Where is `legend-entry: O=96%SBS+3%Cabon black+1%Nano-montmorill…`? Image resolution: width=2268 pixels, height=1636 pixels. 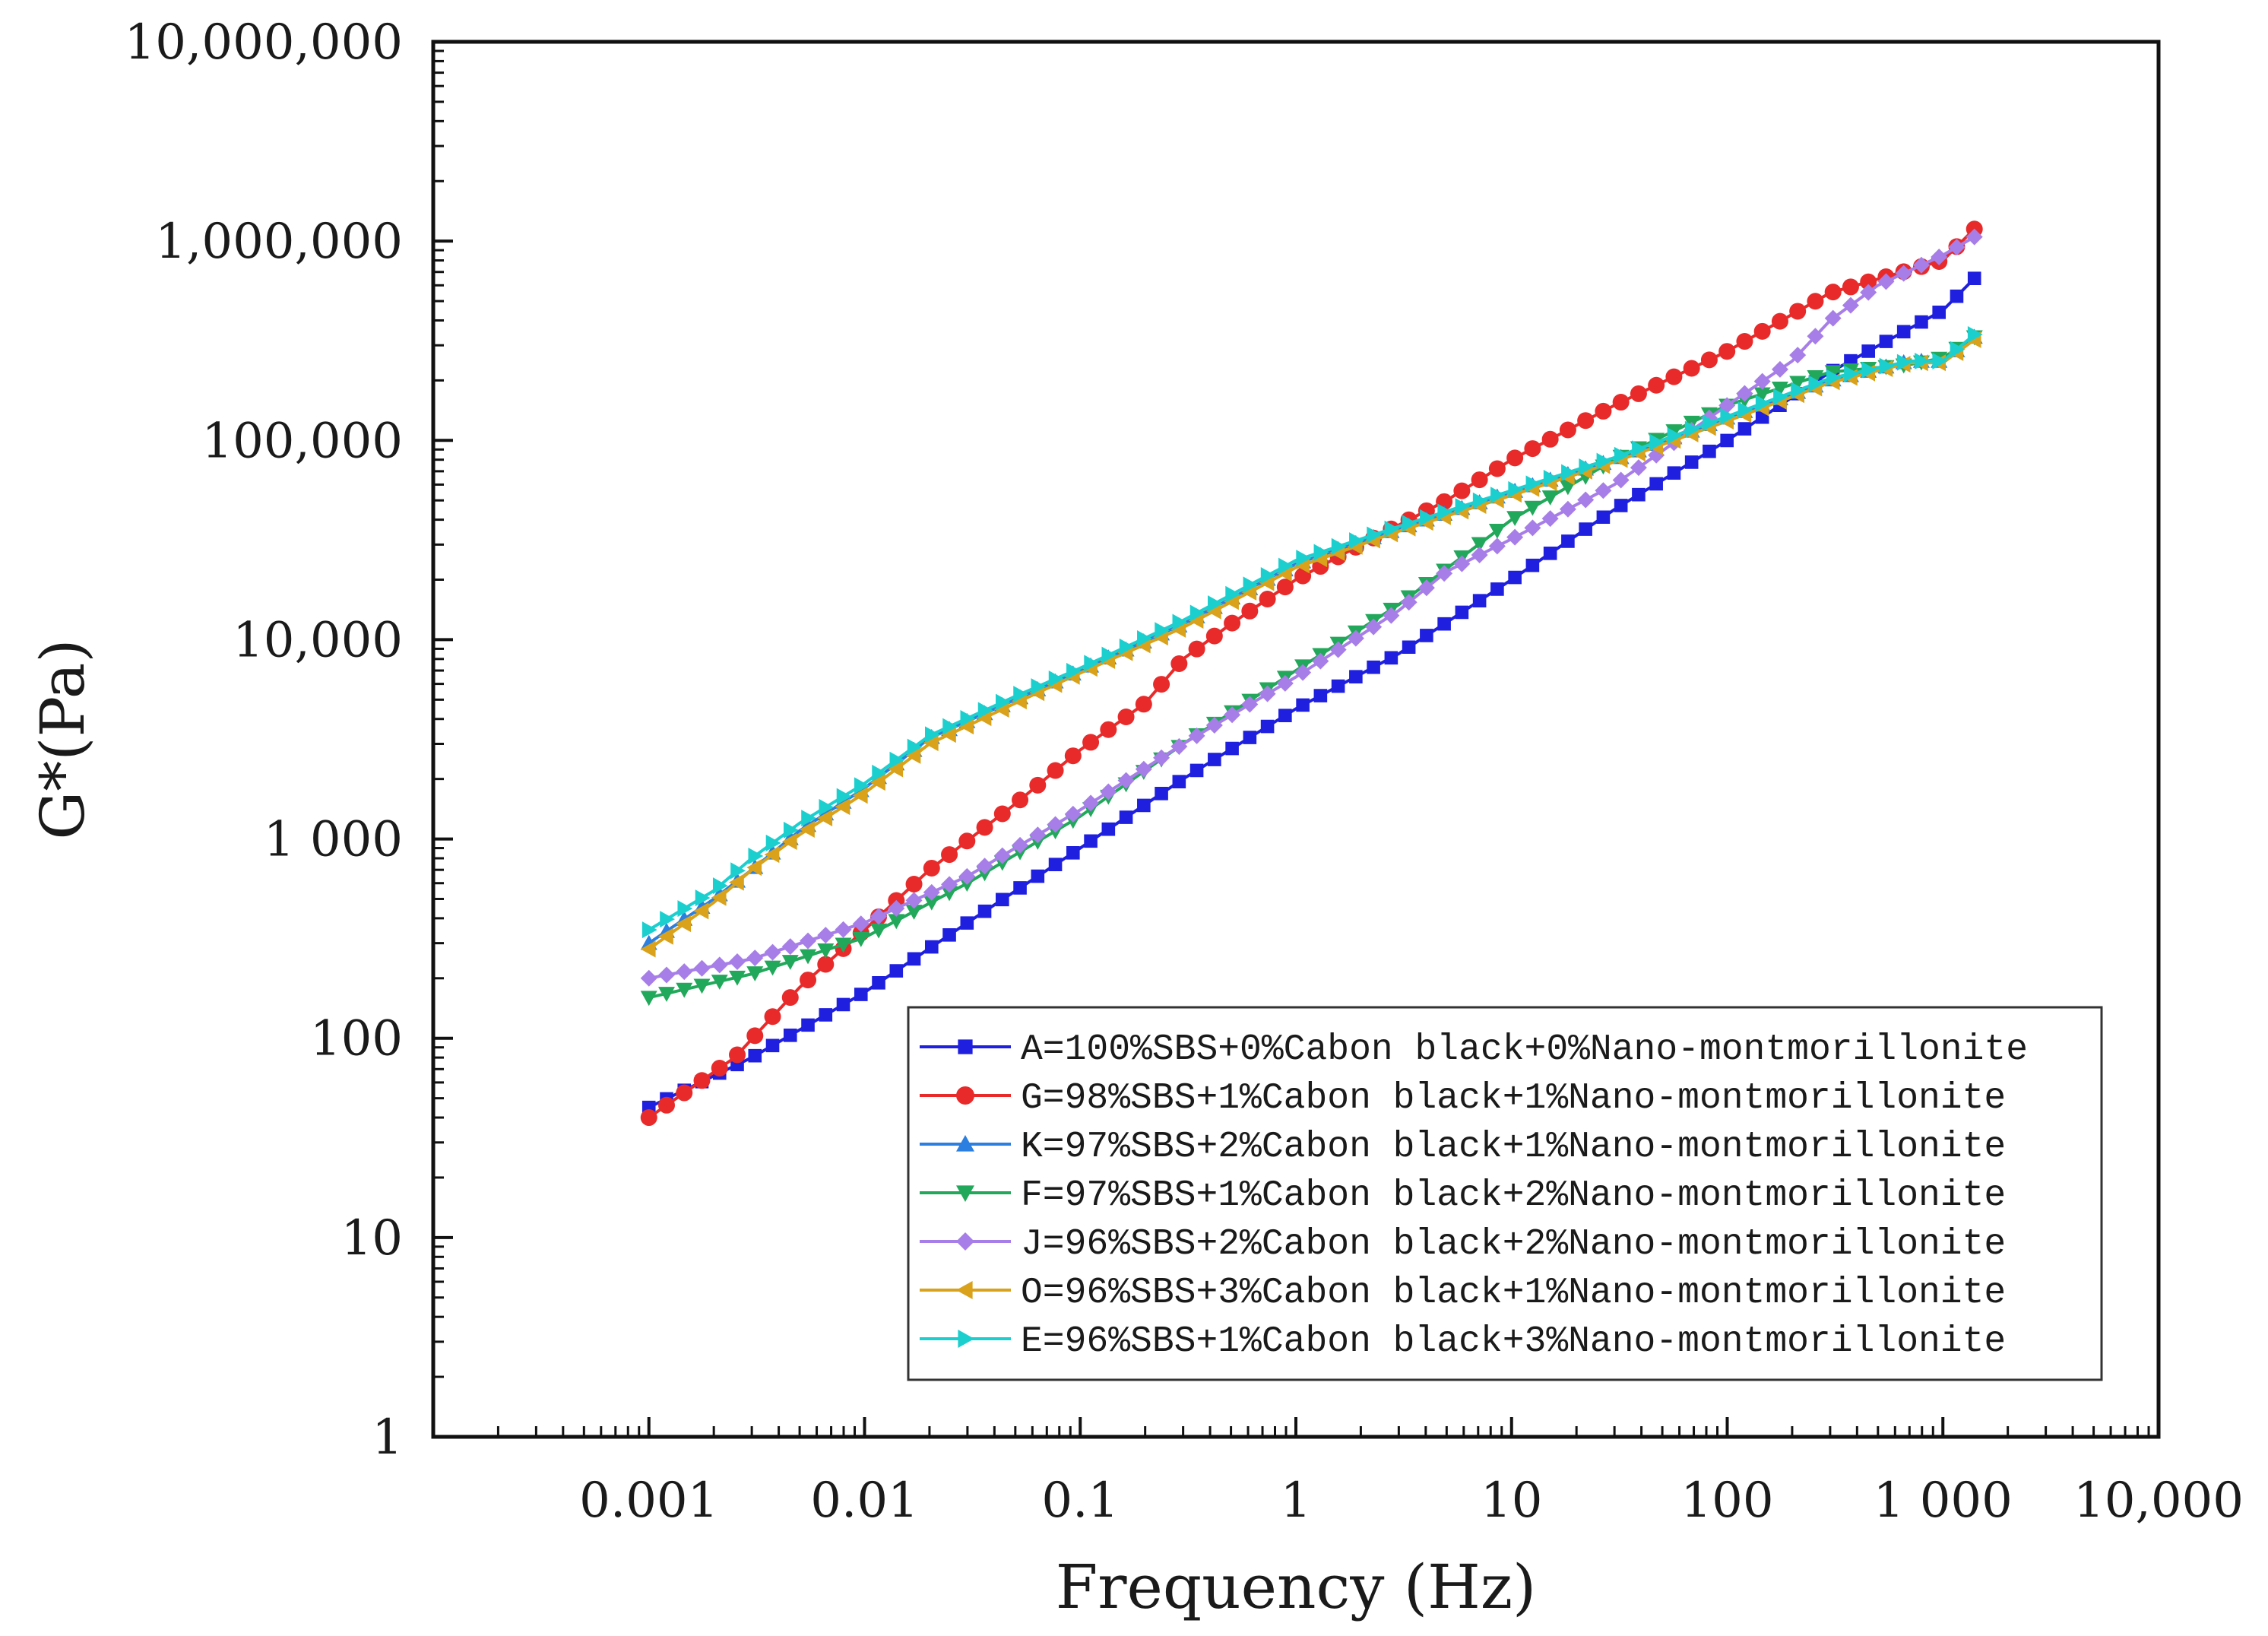
legend-entry: O=96%SBS+3%Cabon black+1%Nano-montmorill… is located at coordinates (1463, 1293).